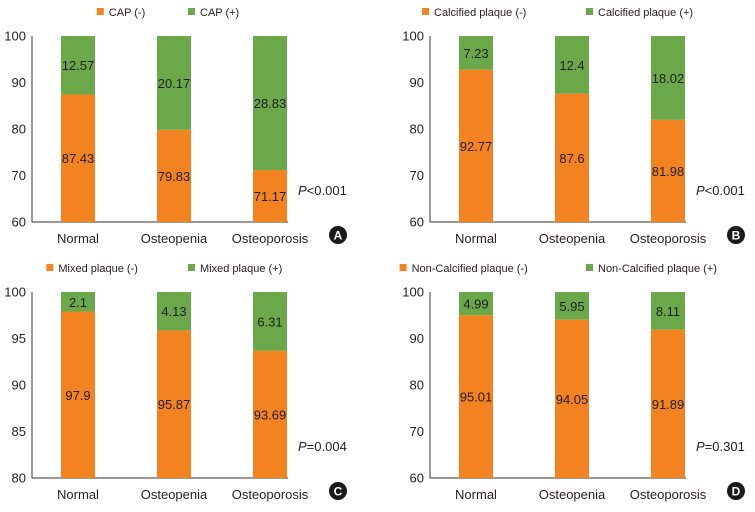 The width and height of the screenshot is (755, 512). I want to click on p-value-annotation: P=0.004, so click(322, 446).